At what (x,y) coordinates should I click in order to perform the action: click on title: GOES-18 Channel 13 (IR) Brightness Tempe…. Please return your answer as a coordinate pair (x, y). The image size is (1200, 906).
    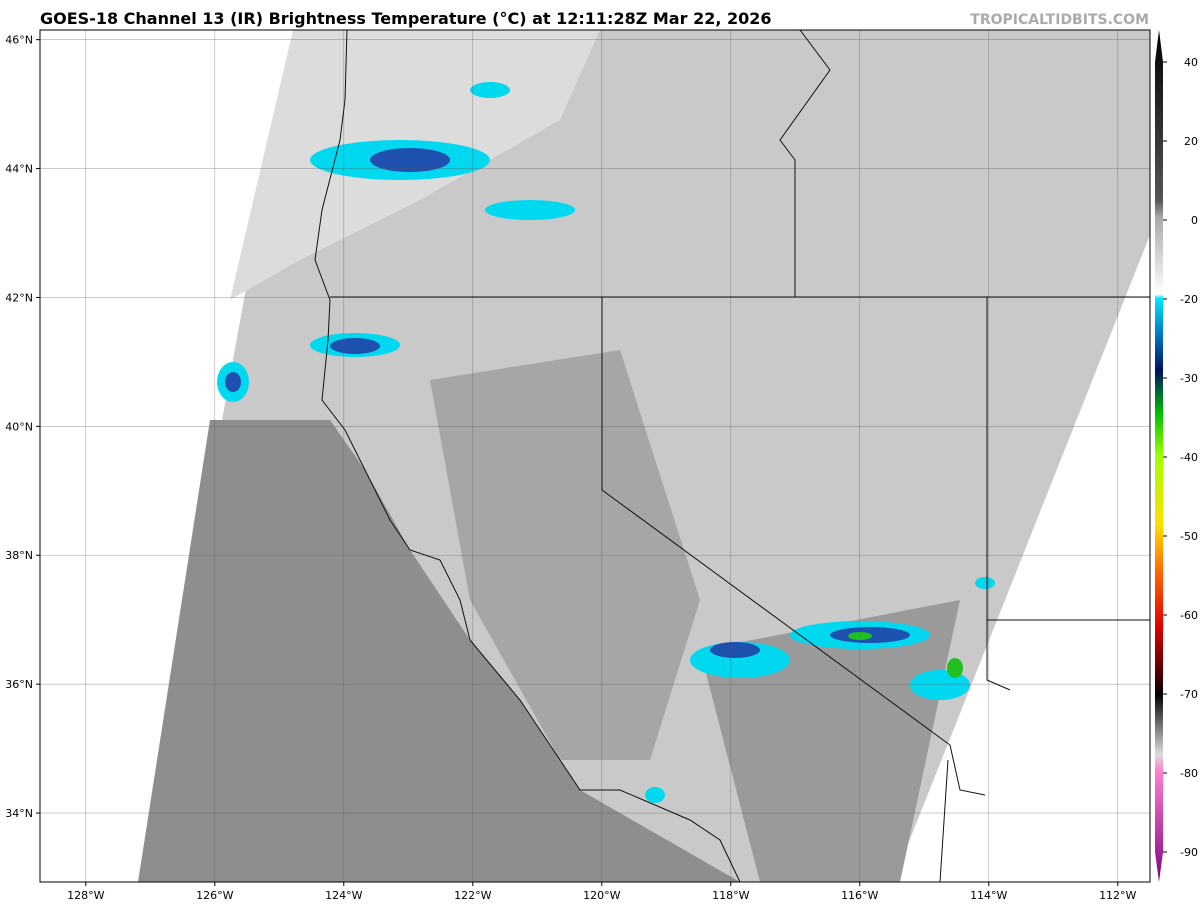
    Looking at the image, I should click on (406, 18).